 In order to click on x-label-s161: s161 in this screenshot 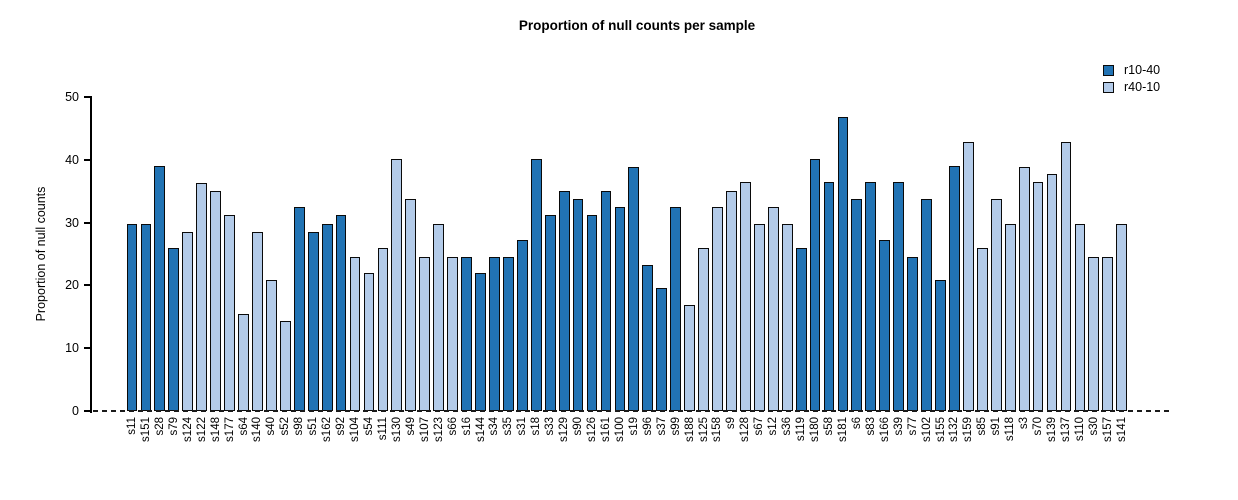, I will do `click(605, 429)`.